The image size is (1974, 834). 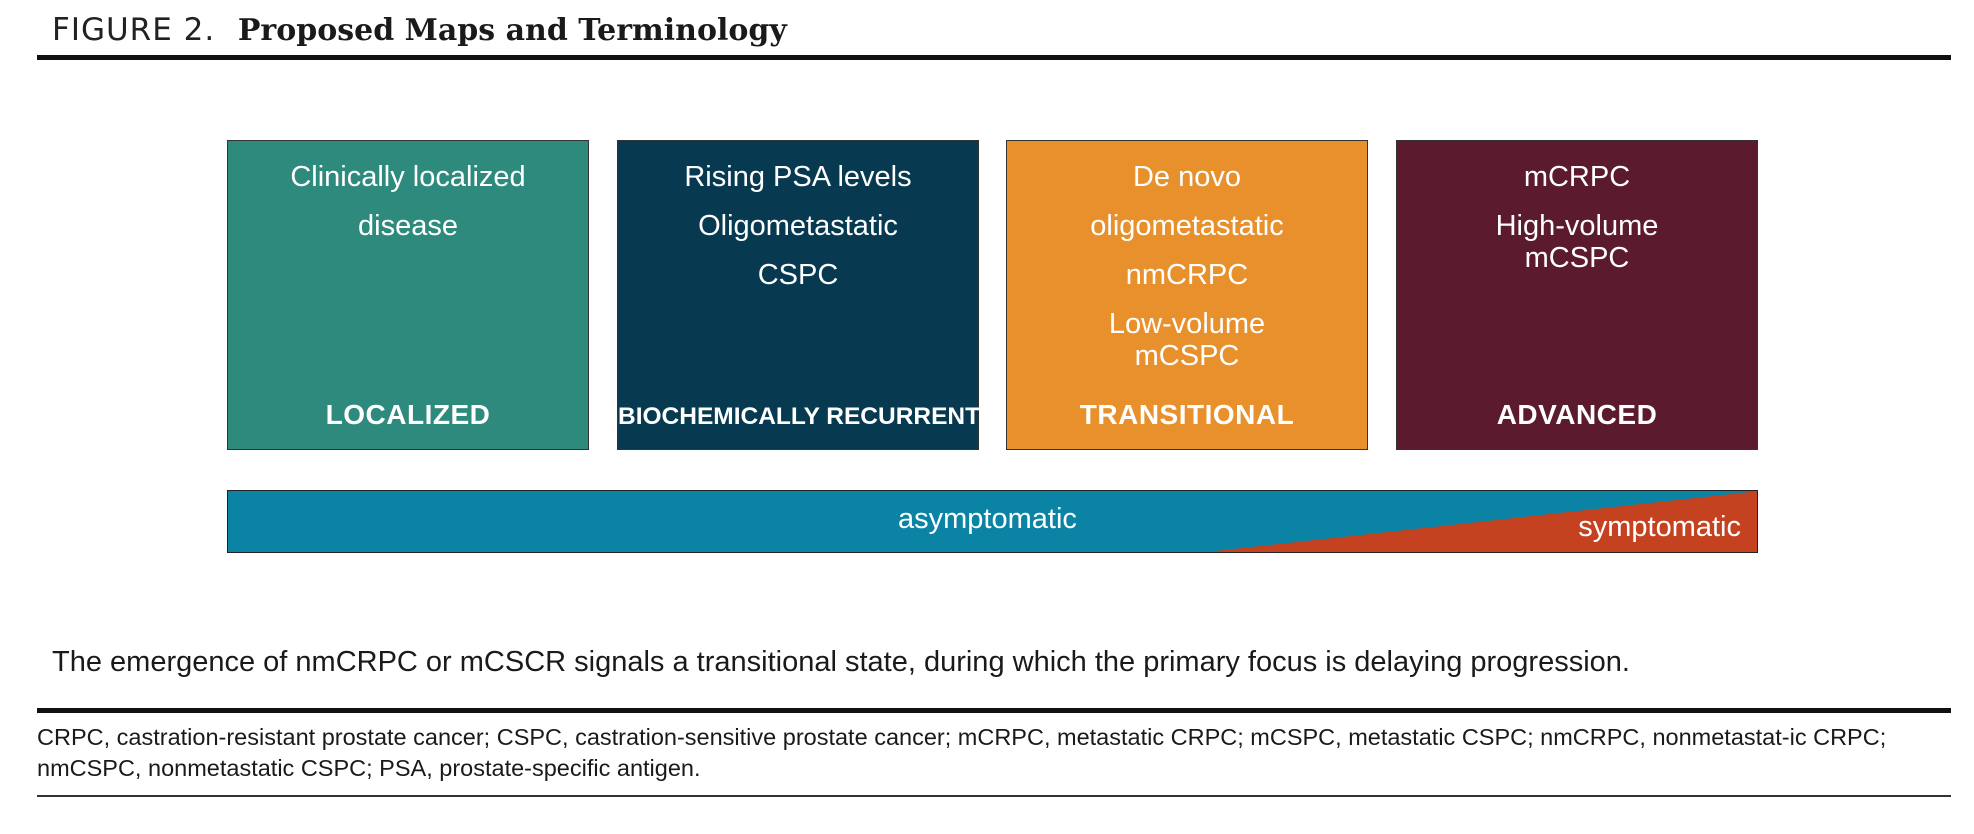 What do you see at coordinates (408, 295) in the screenshot?
I see `stage-box-localized: Clinically localized disease LOCALIZED` at bounding box center [408, 295].